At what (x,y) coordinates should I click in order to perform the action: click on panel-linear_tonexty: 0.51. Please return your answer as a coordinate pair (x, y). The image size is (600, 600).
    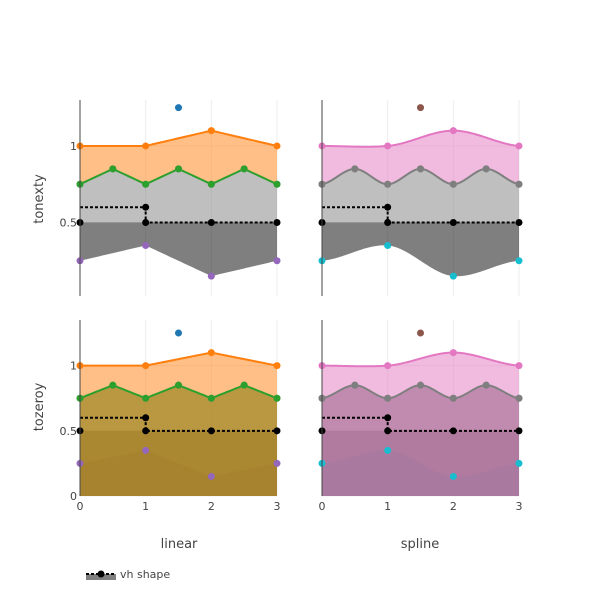
    Looking at the image, I should click on (170, 198).